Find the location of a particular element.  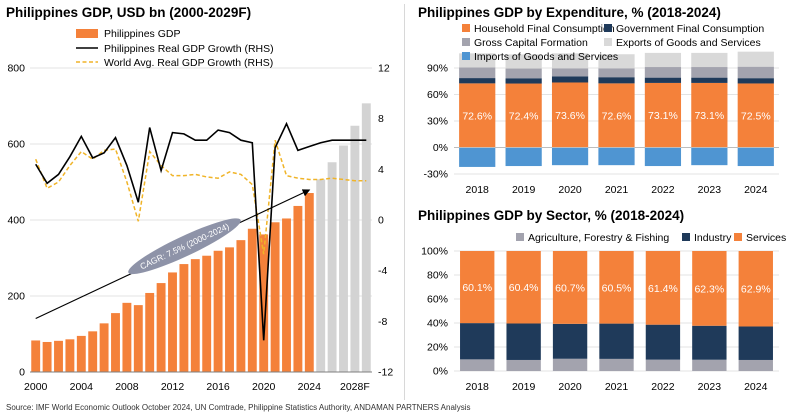

expenditure-data-label: 73.1% is located at coordinates (709, 116).